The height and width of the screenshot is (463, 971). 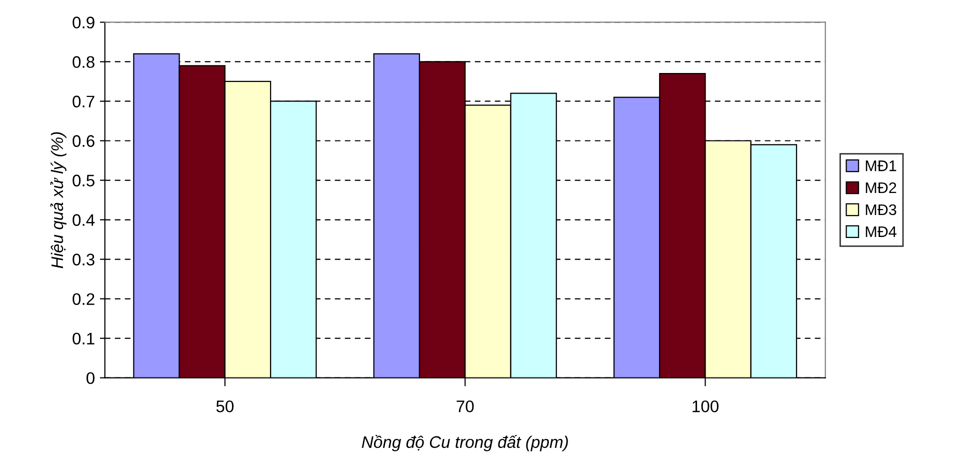 What do you see at coordinates (83, 22) in the screenshot?
I see `y-tick-label: 0.9` at bounding box center [83, 22].